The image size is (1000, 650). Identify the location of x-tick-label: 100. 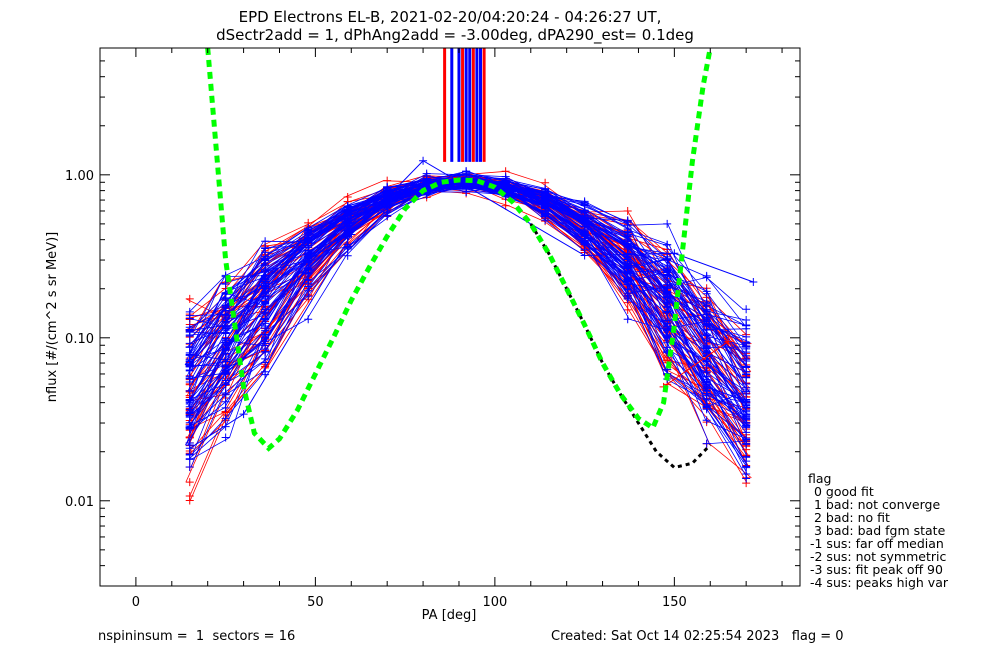
(494, 602).